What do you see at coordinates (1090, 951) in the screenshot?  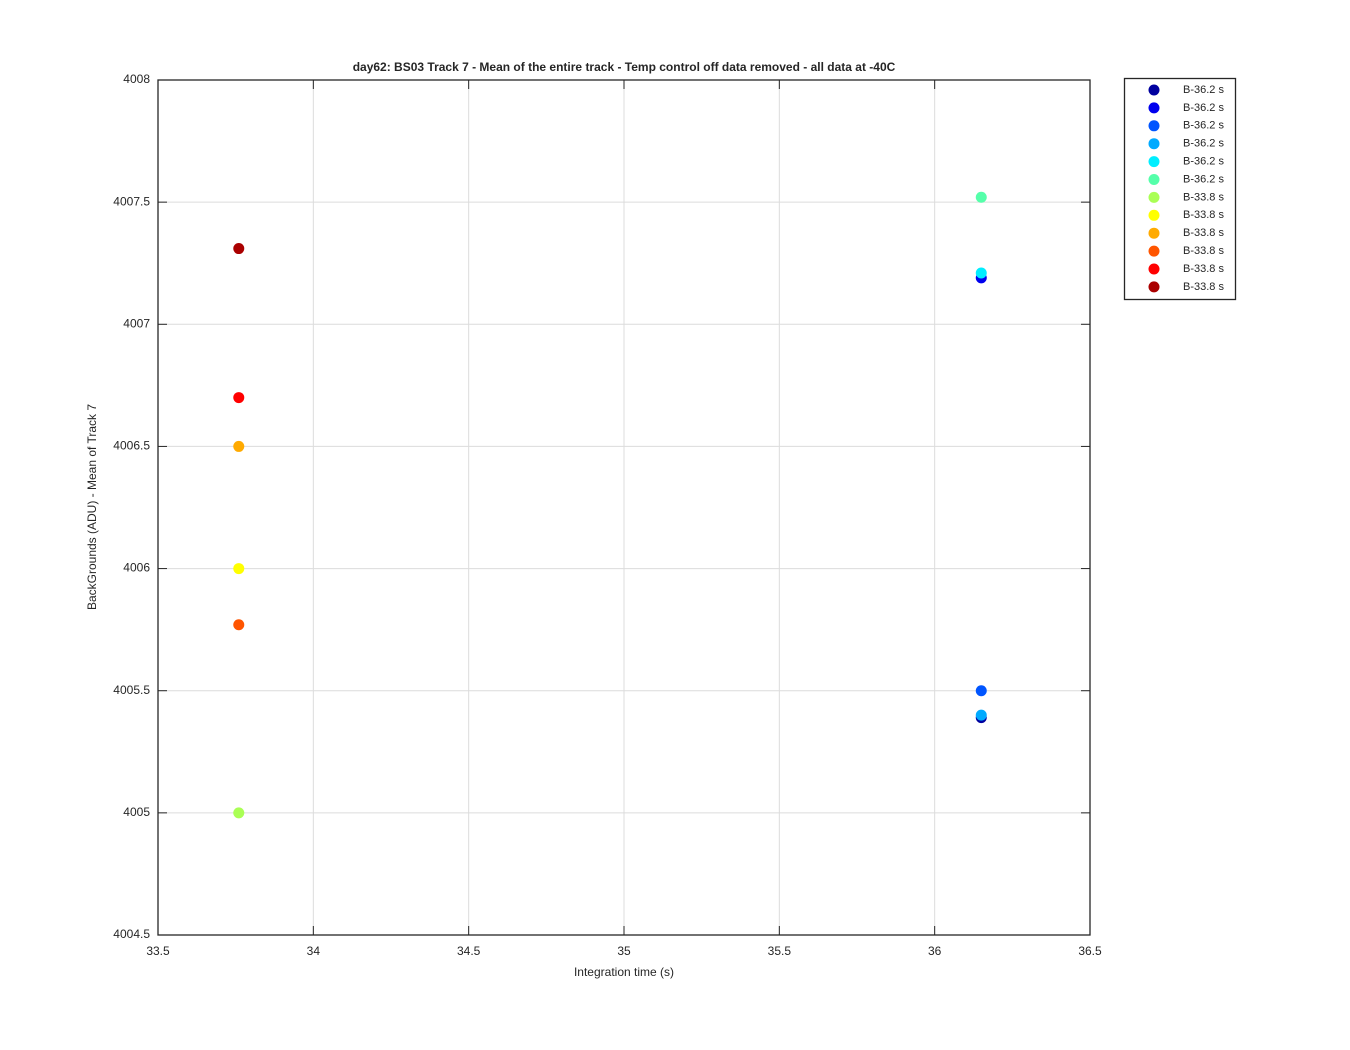 I see `x-tick-label: 36.5` at bounding box center [1090, 951].